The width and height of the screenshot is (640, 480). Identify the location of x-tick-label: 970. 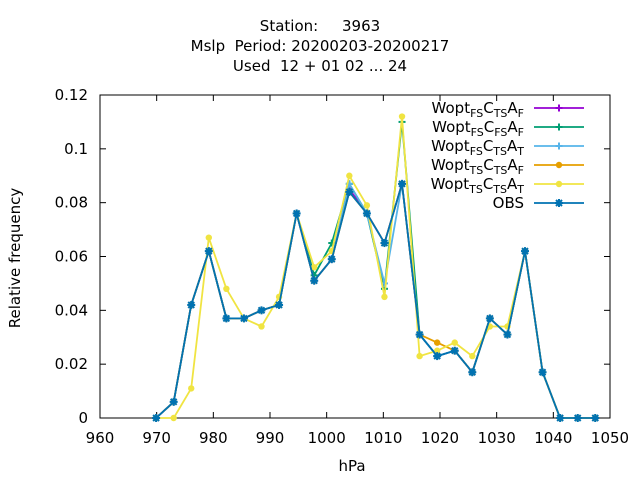
(156, 438).